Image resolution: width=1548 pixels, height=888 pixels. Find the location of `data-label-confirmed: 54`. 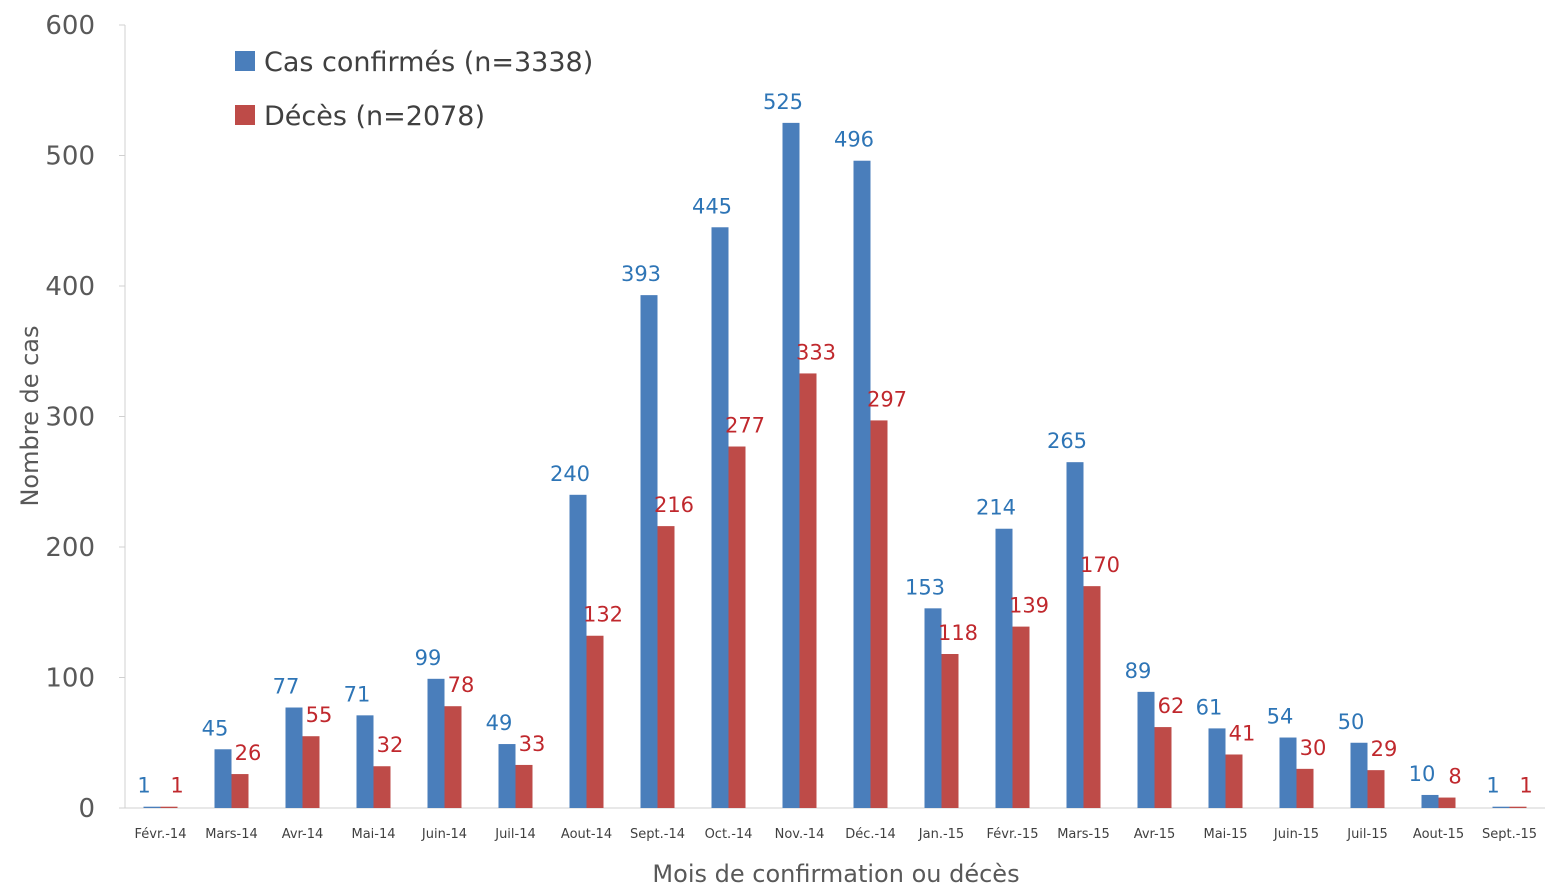

data-label-confirmed: 54 is located at coordinates (1280, 717).